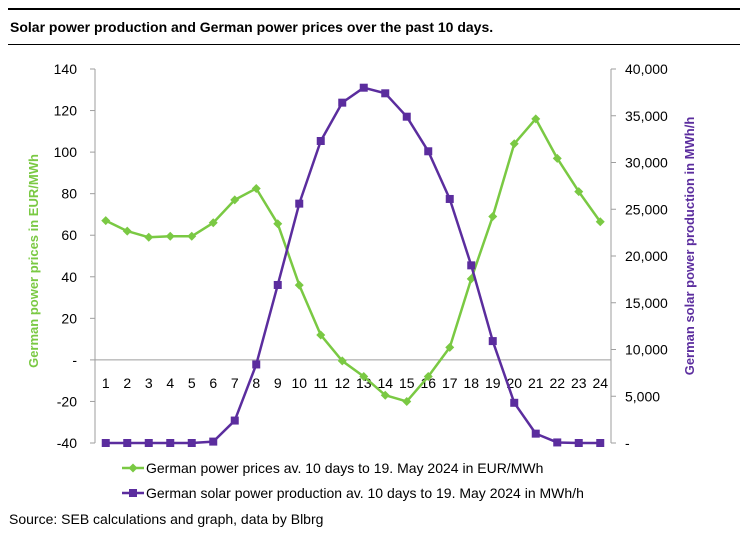 The image size is (748, 535). Describe the element at coordinates (646, 350) in the screenshot. I see `right-tick-label: 10,000` at that location.